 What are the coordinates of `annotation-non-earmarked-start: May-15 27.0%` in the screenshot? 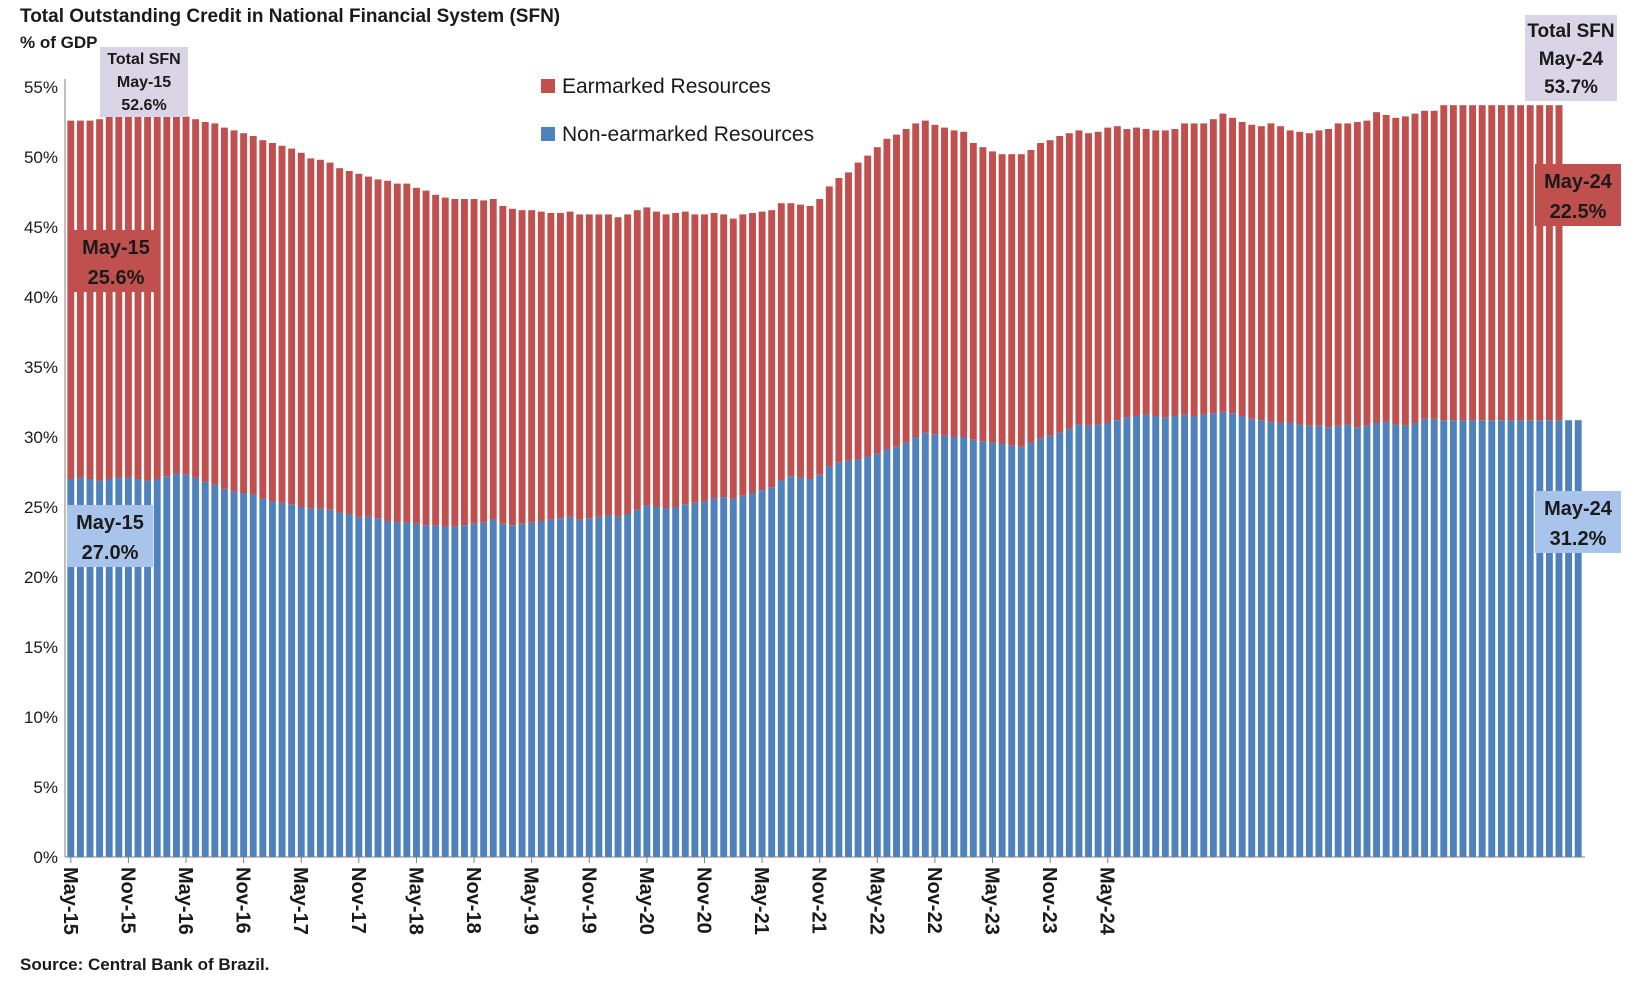 It's located at (110, 536).